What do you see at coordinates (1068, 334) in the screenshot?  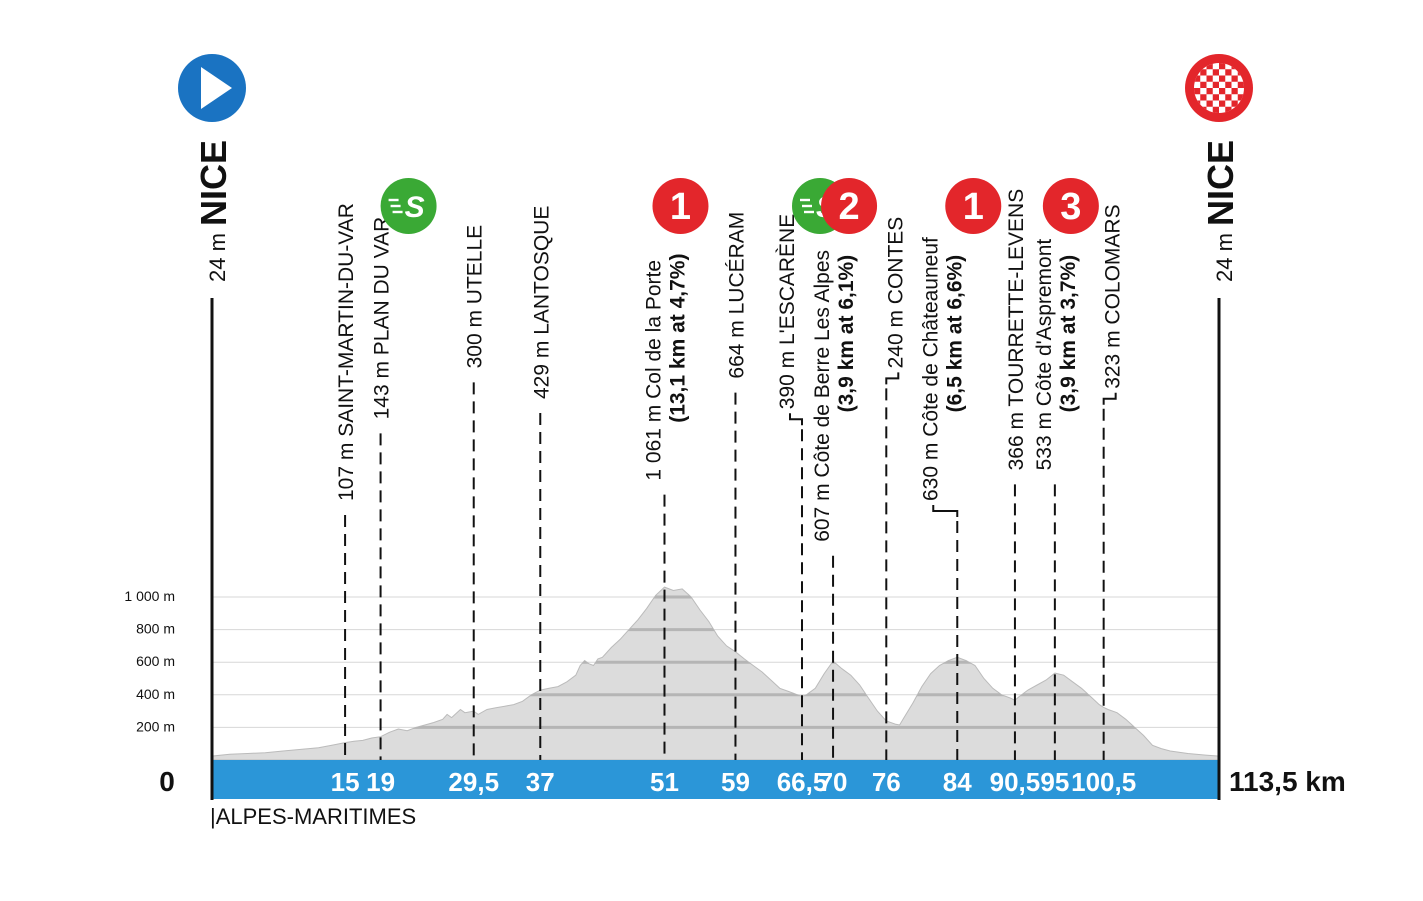 I see `climb-detail: (3,9 km at 3,7%)` at bounding box center [1068, 334].